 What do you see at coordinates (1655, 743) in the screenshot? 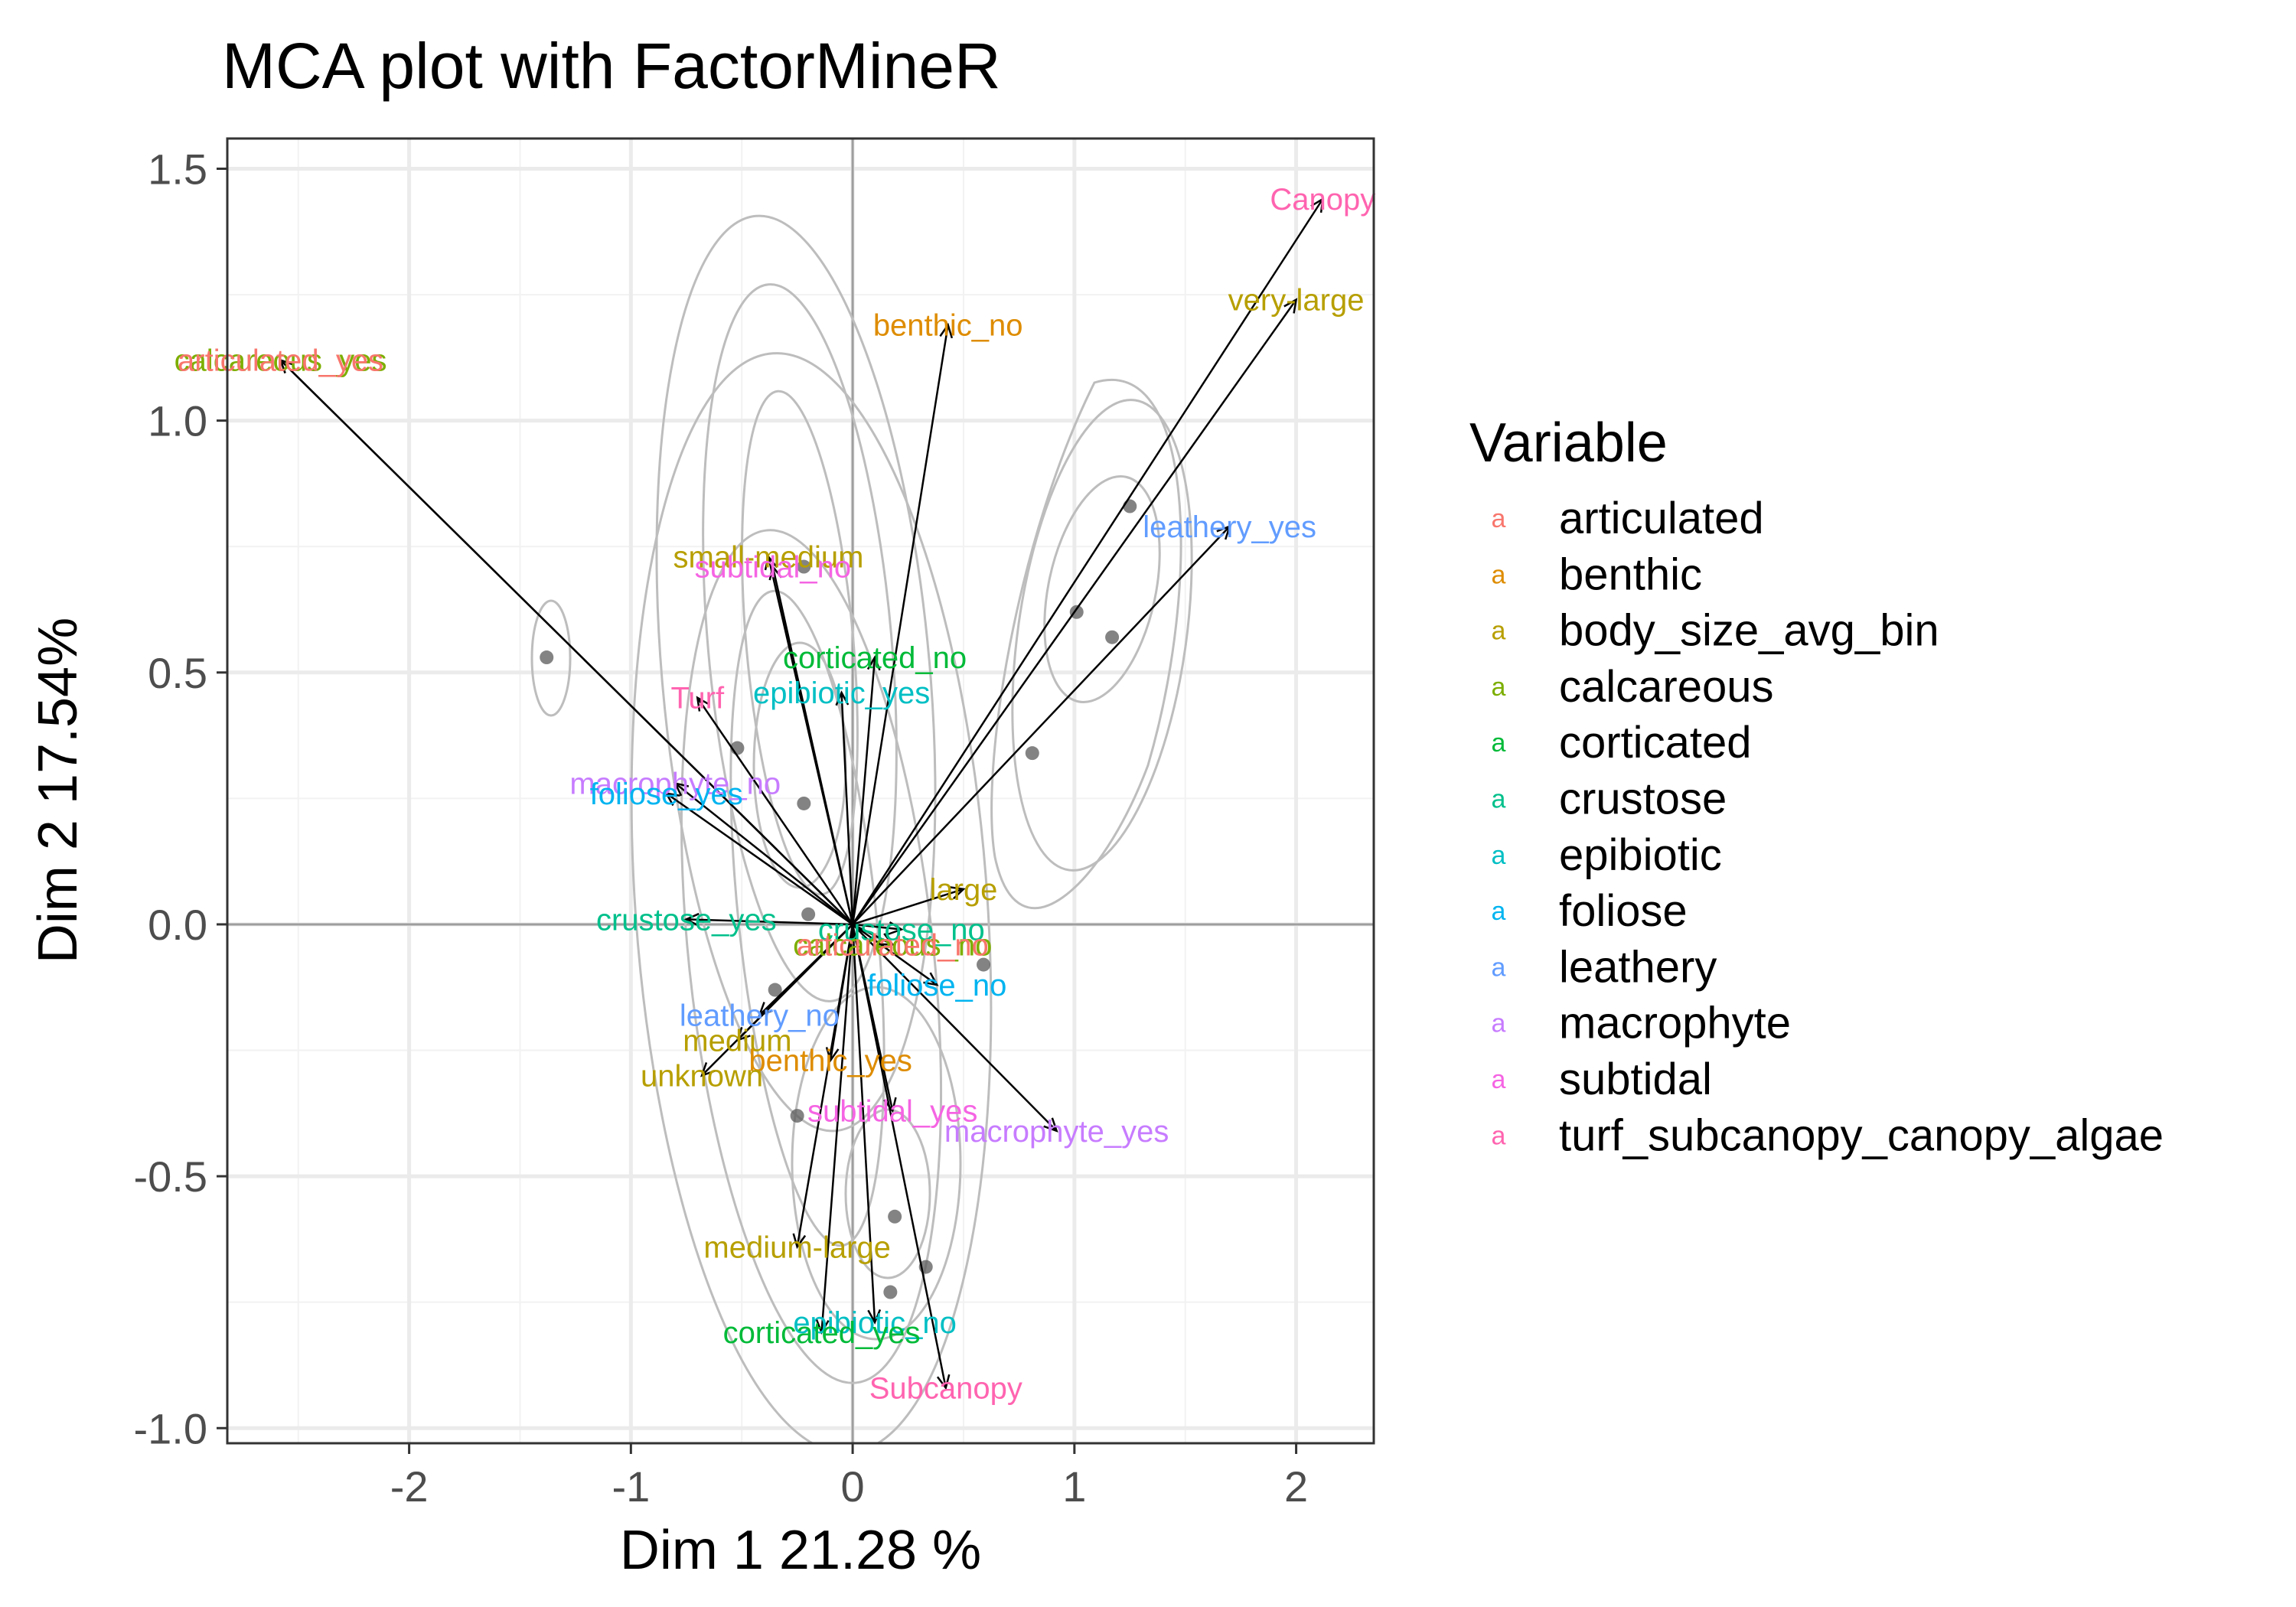
I see `legend-label: corticated` at bounding box center [1655, 743].